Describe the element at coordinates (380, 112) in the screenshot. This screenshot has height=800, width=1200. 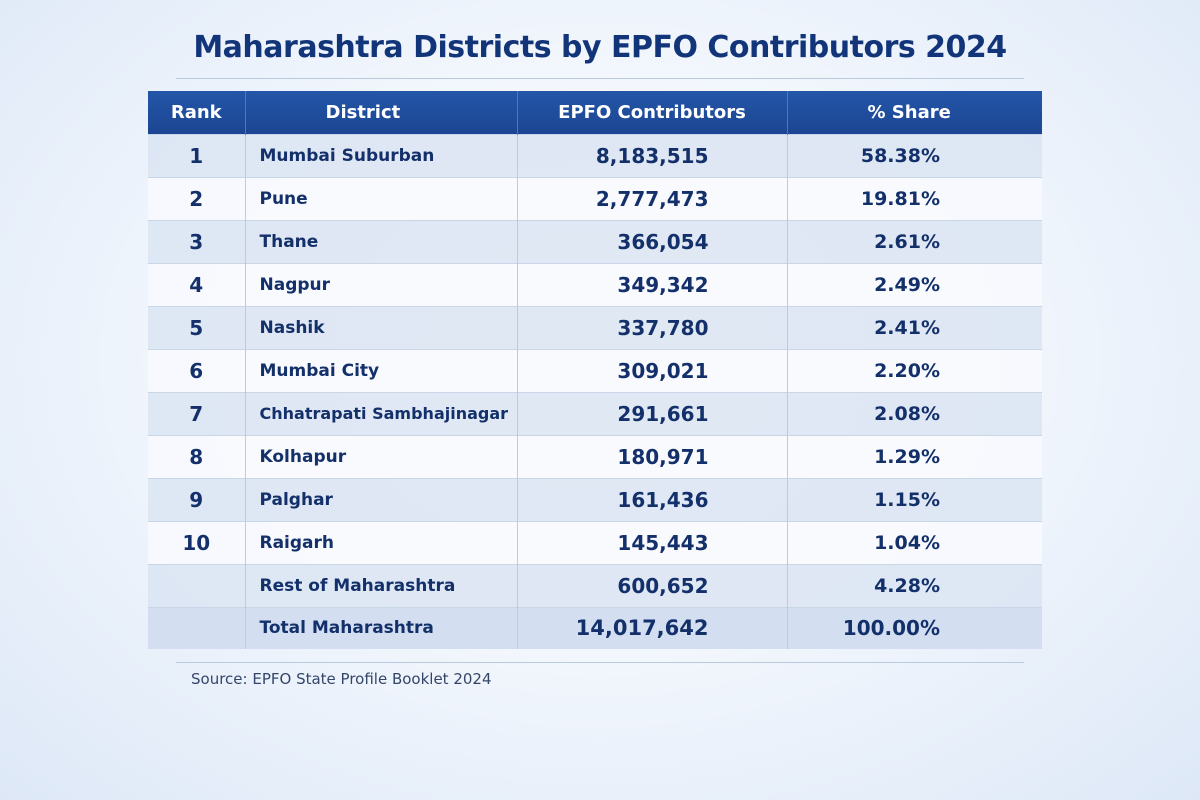
I see `column-header-district: District` at that location.